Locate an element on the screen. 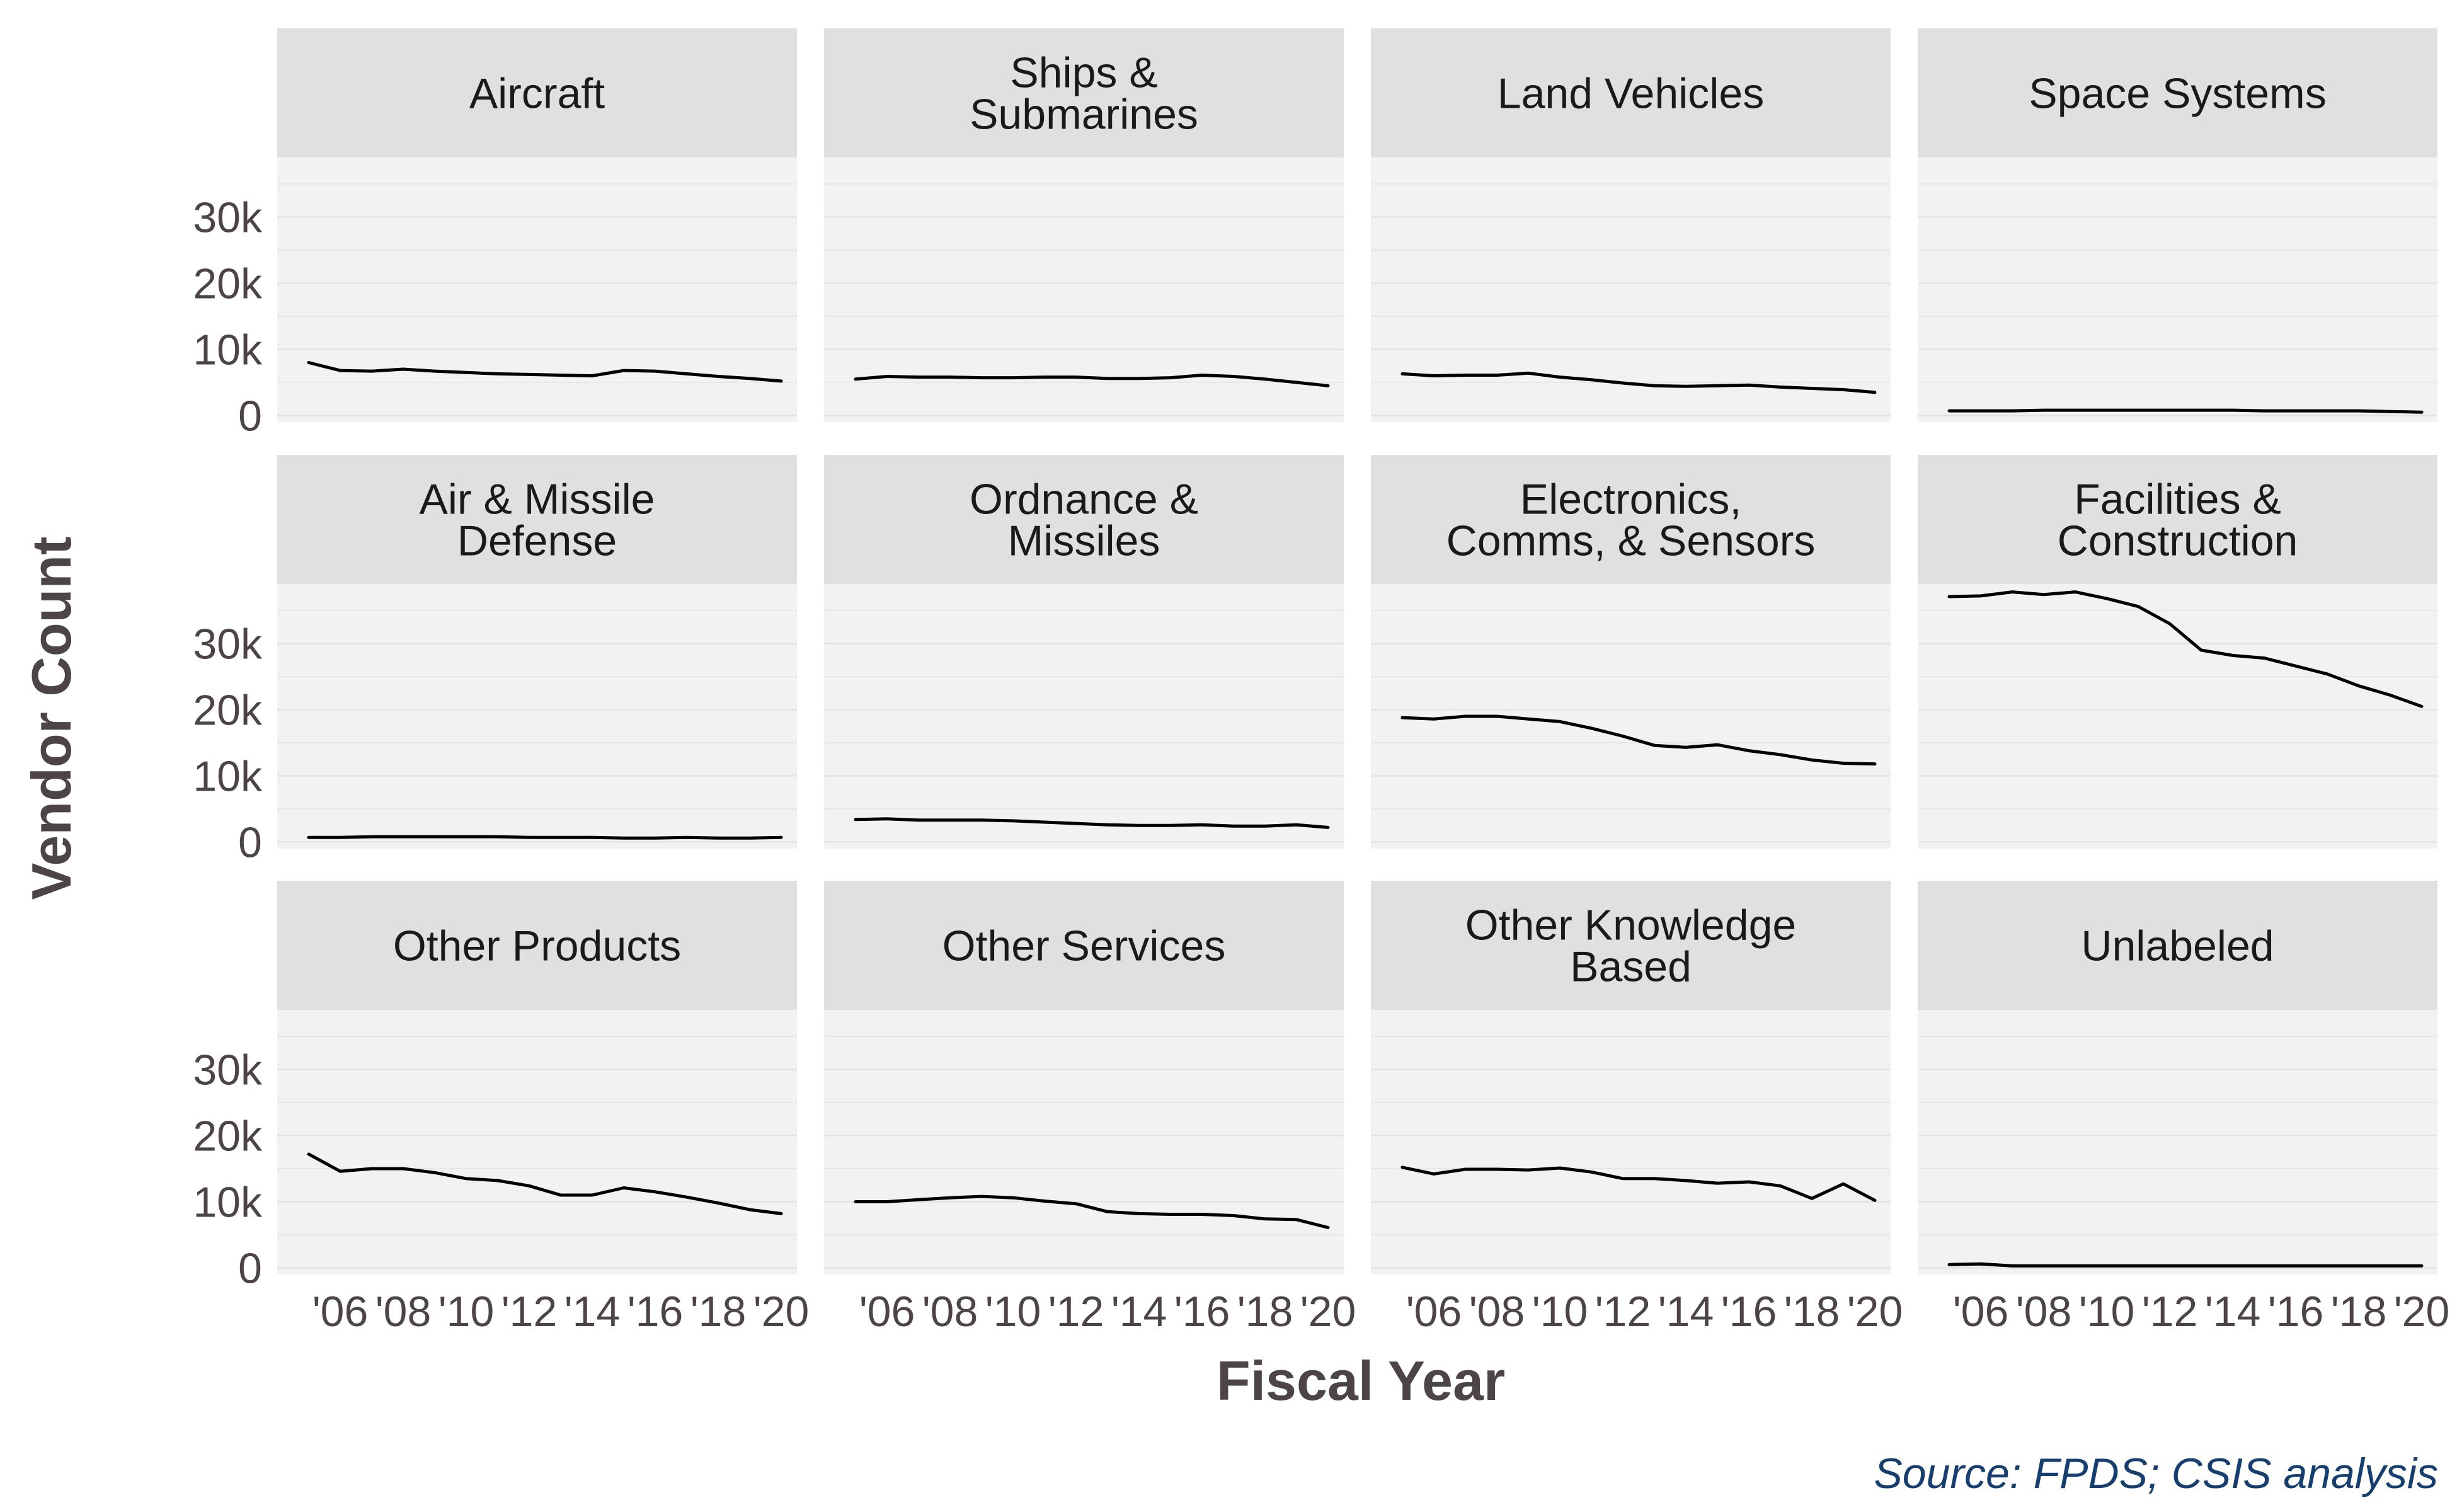  facet-title: Comms, & Sensors is located at coordinates (1631, 541).